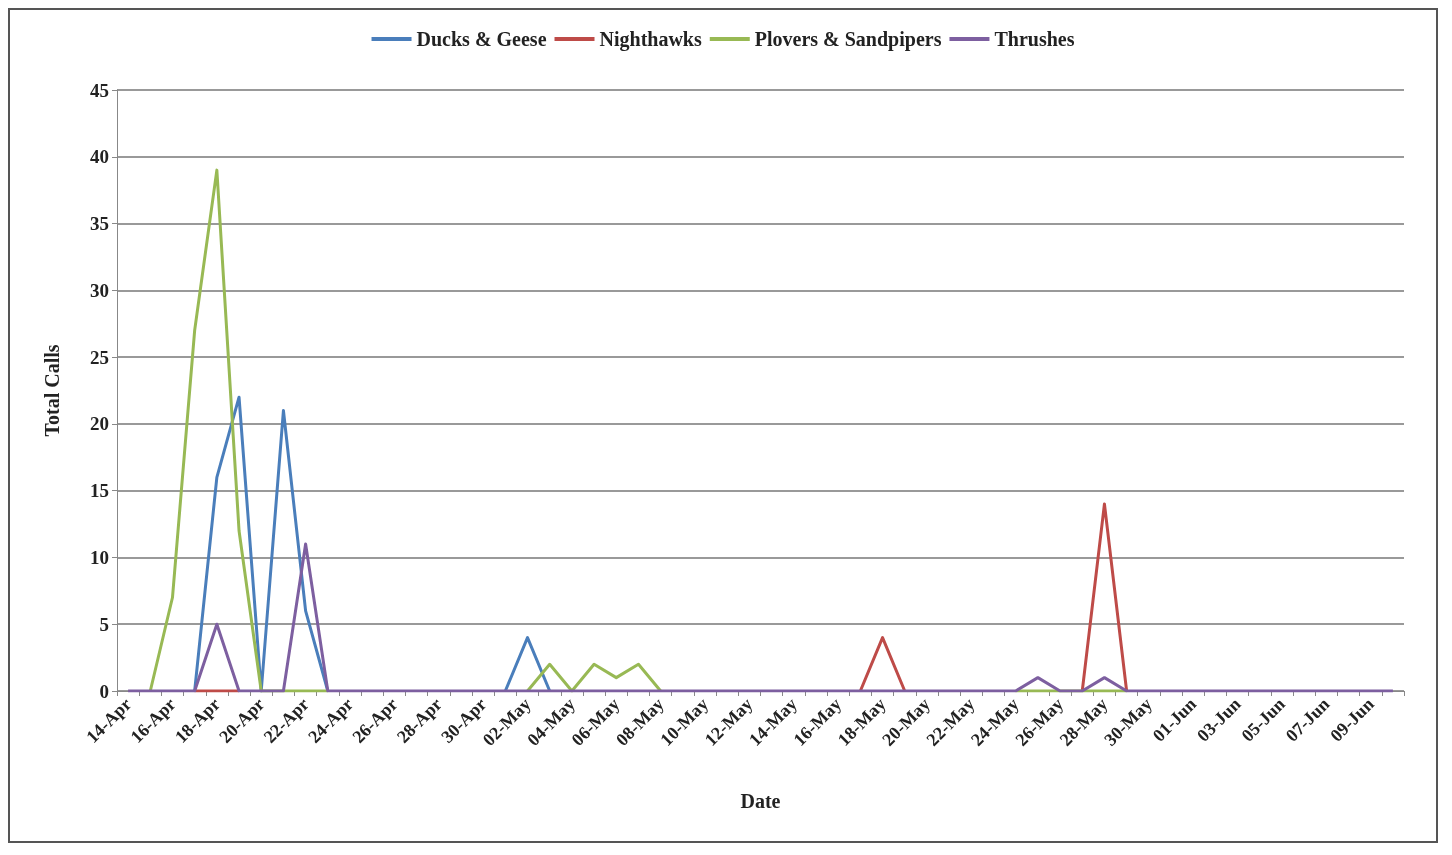  I want to click on y-tick-label: 5, so click(104, 624).